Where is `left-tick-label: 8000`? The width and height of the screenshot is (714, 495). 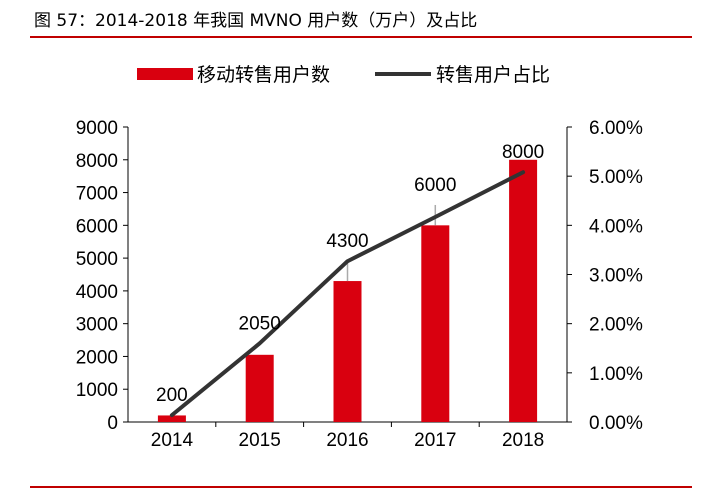
left-tick-label: 8000 is located at coordinates (97, 161).